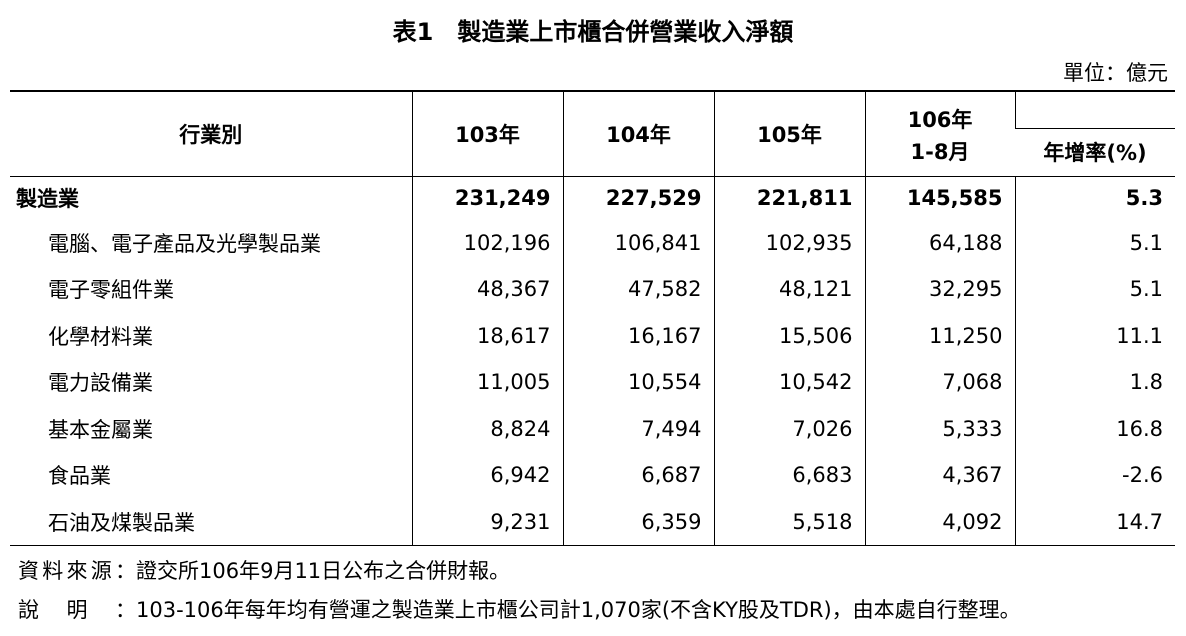 This screenshot has width=1186, height=636. I want to click on value-cell: 227,529, so click(638, 198).